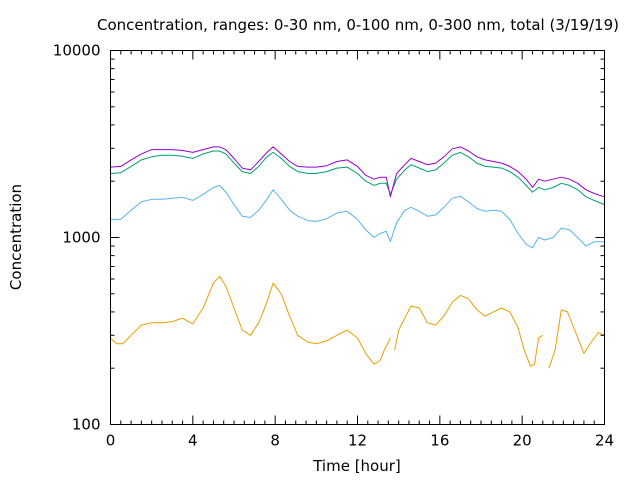 The width and height of the screenshot is (640, 480). Describe the element at coordinates (439, 441) in the screenshot. I see `x-tick-label: 16` at that location.